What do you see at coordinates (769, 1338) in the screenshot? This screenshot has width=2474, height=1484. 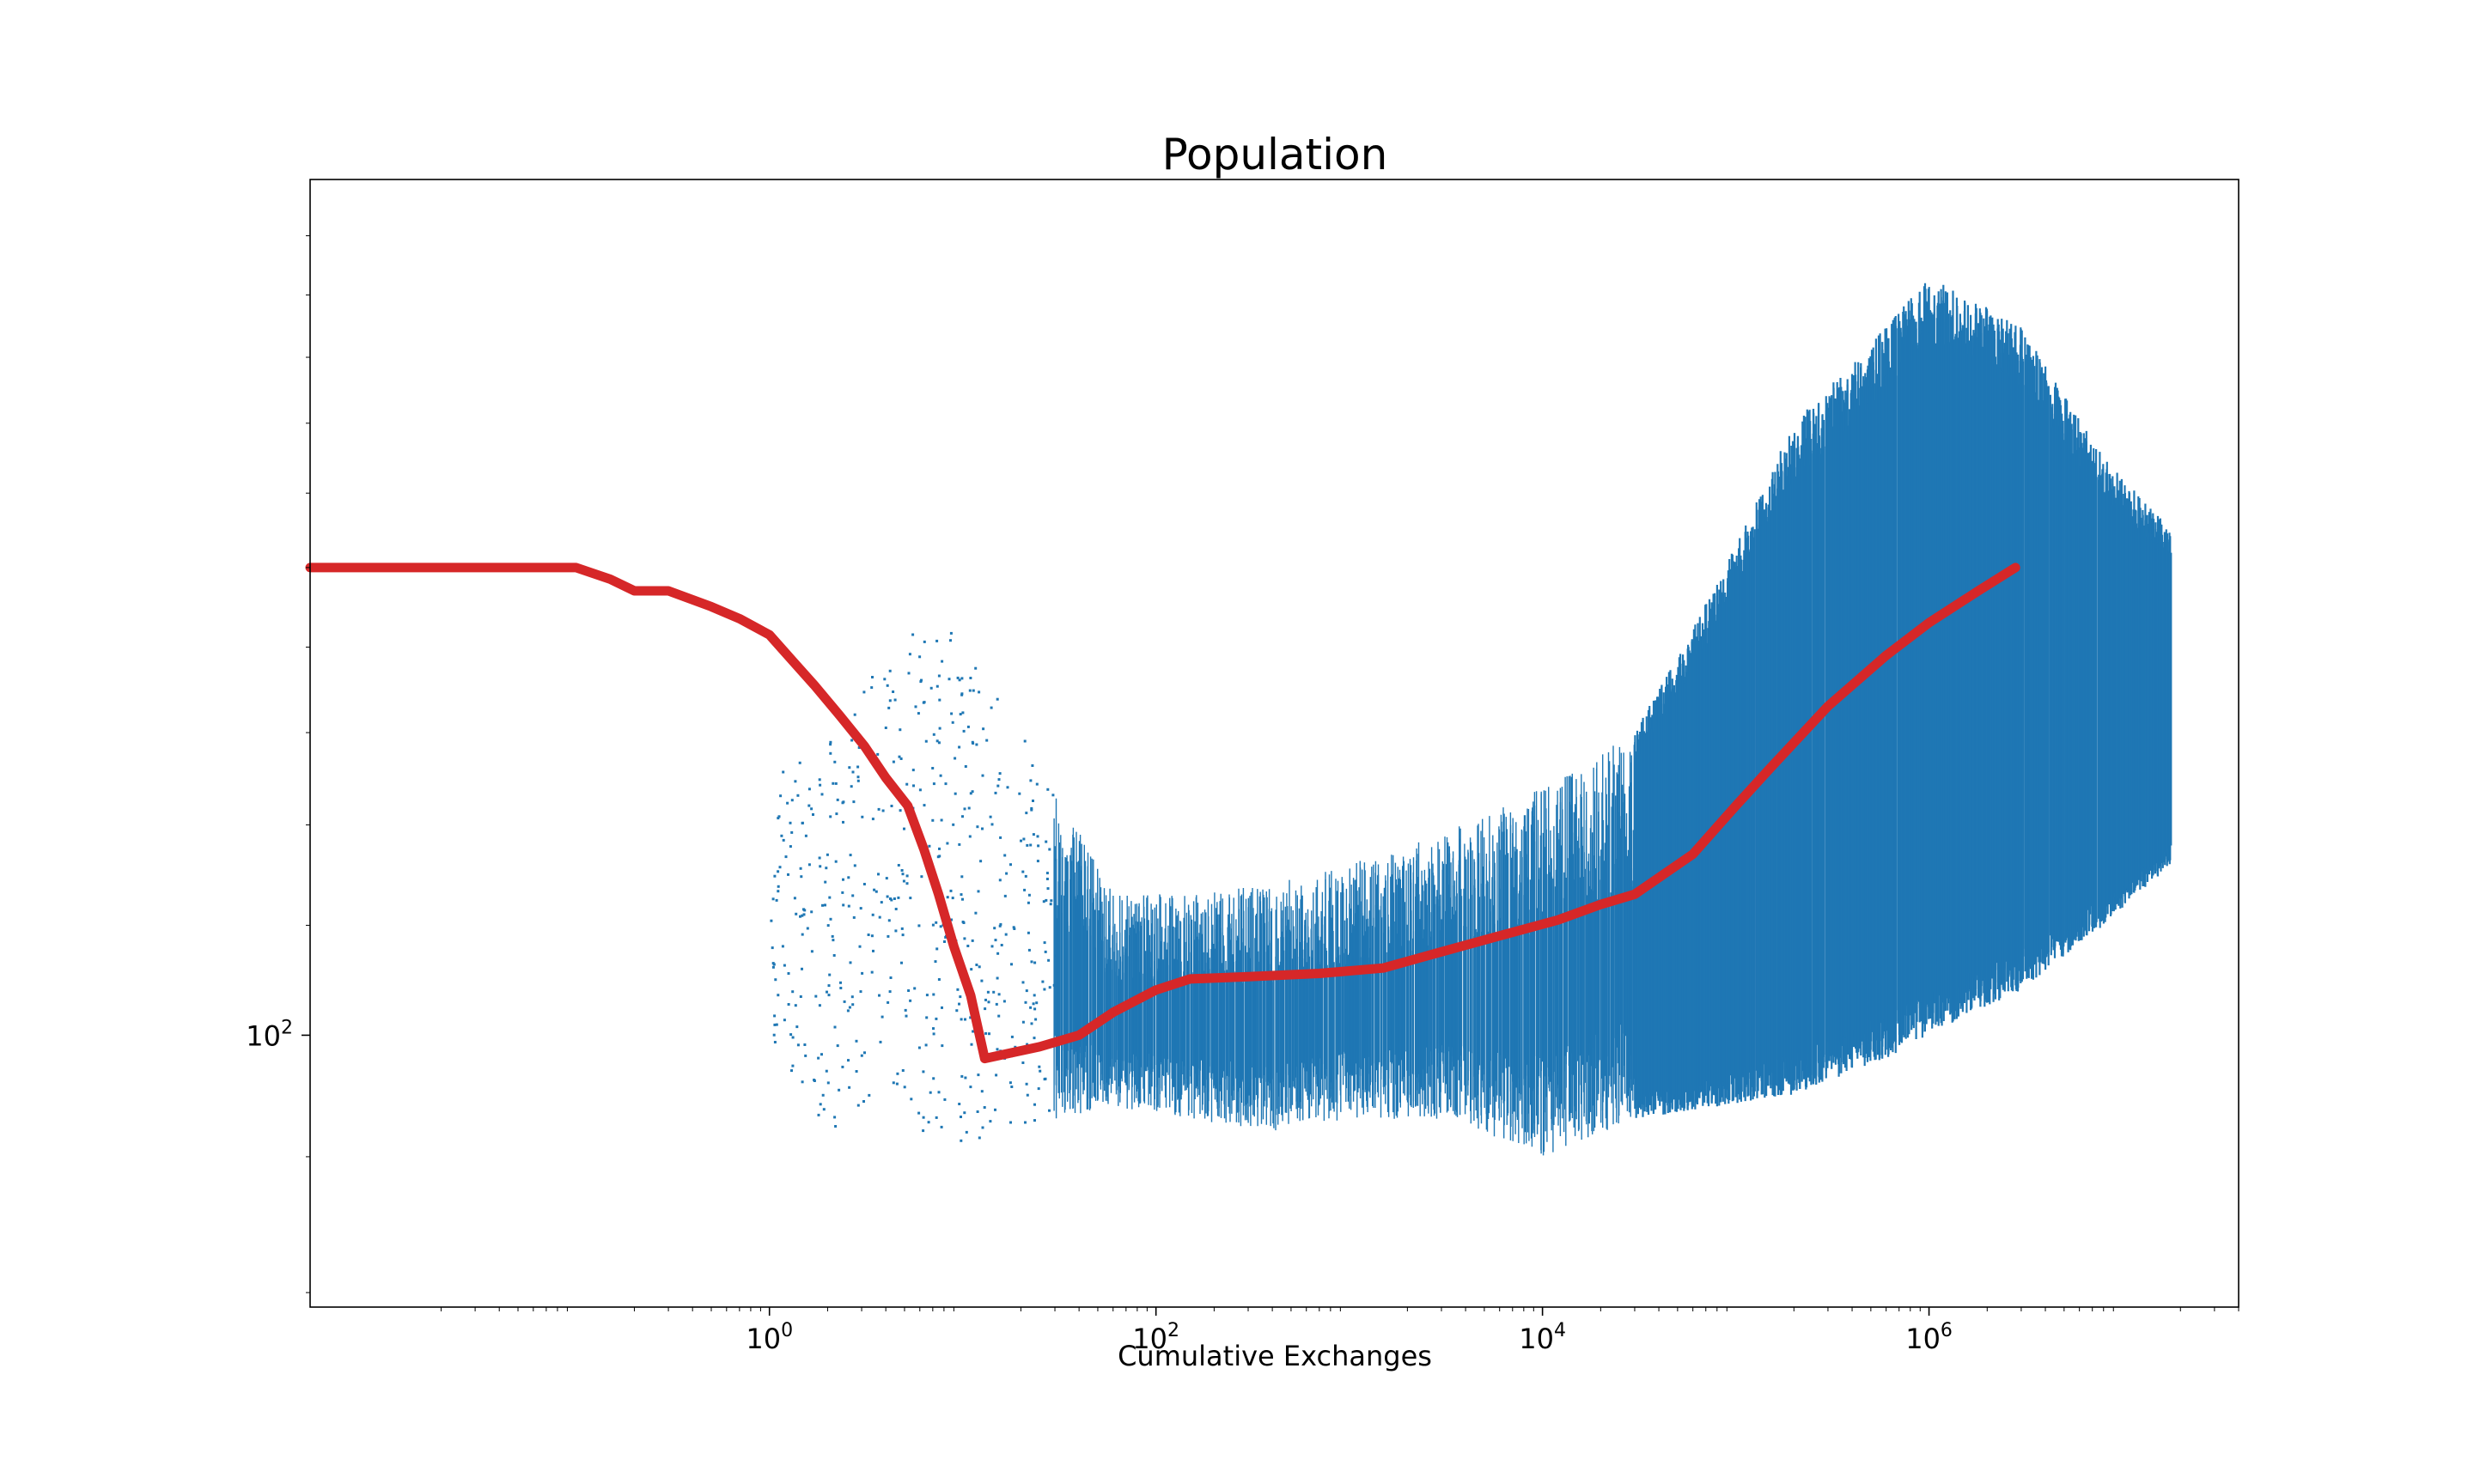 I see `x-tick-label: 100` at bounding box center [769, 1338].